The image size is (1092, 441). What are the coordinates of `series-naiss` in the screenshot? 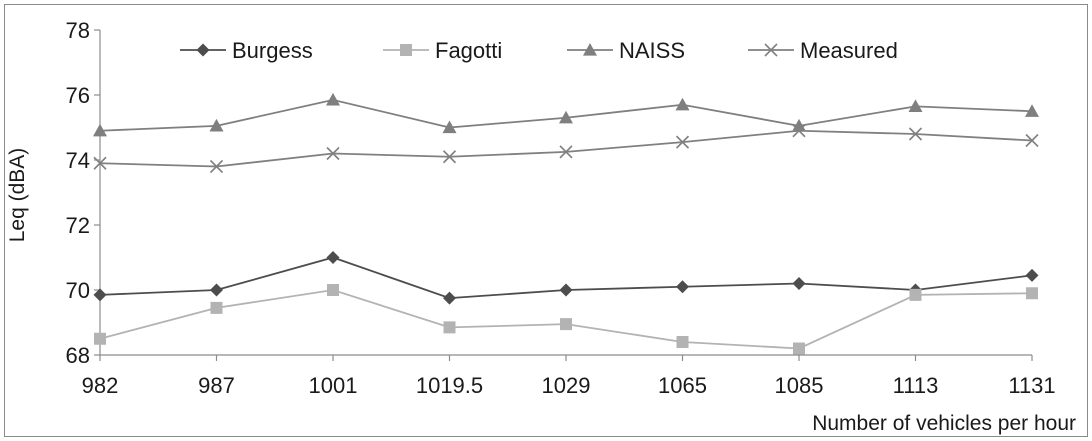 It's located at (566, 114).